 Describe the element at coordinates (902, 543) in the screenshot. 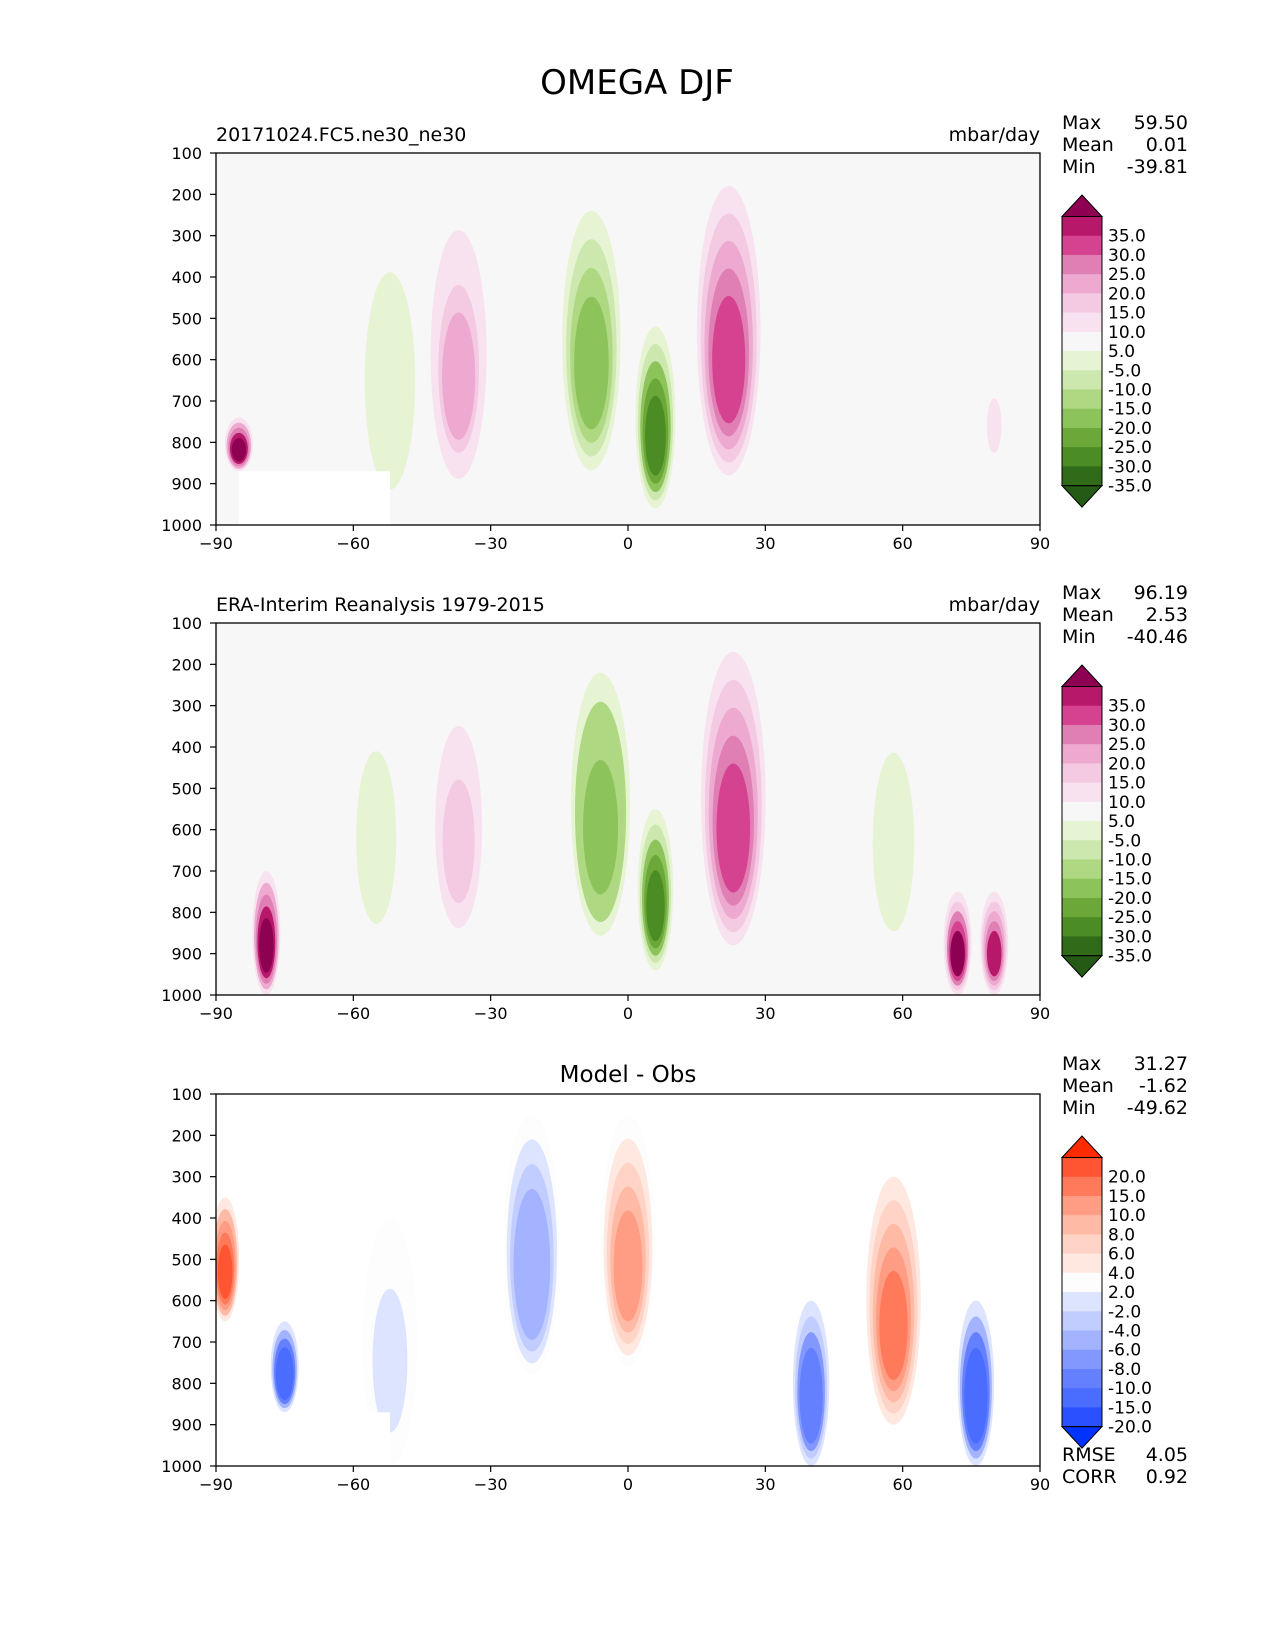

I see `x-tick-label: 60` at that location.